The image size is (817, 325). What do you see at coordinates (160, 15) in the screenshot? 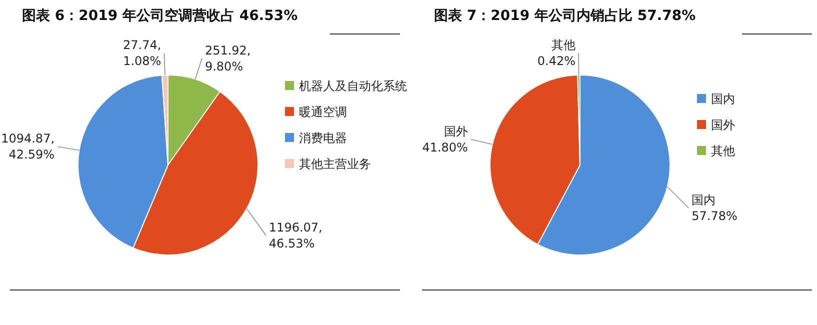
I see `chart-title: 图表 6：2019 年公司空调营收占 46.53%` at bounding box center [160, 15].